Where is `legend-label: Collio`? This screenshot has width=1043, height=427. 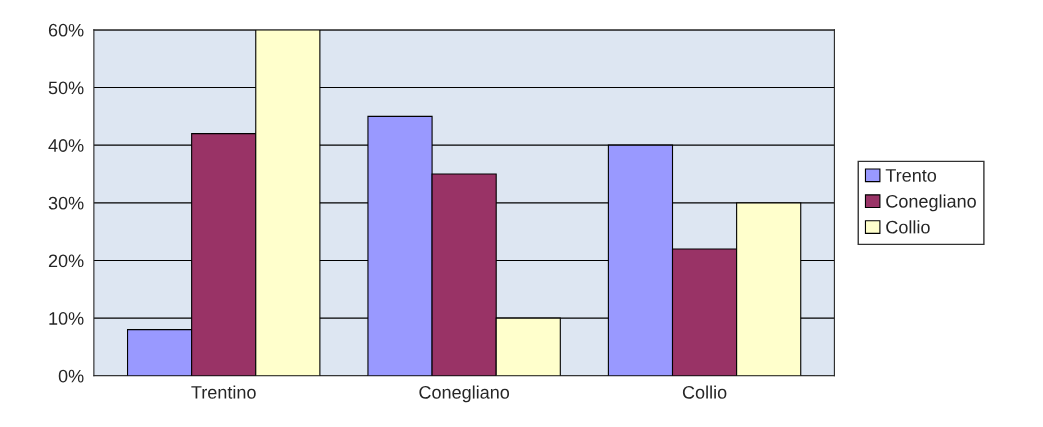
legend-label: Collio is located at coordinates (908, 227).